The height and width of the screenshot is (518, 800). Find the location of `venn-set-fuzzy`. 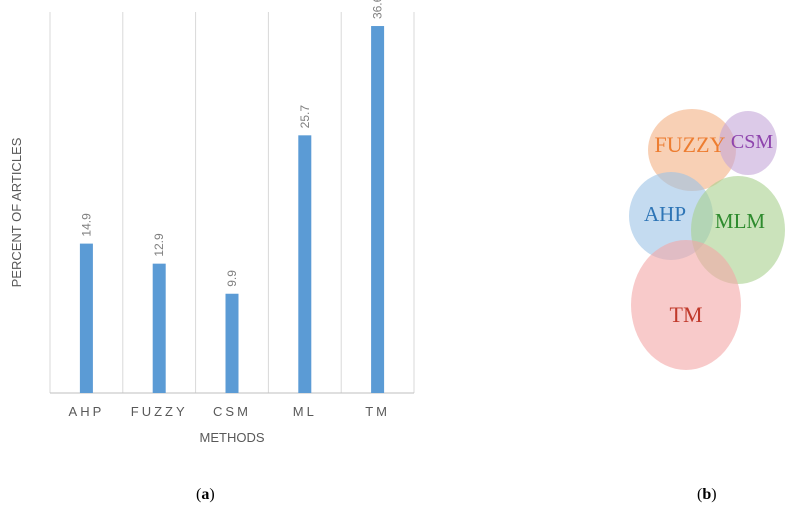

venn-set-fuzzy is located at coordinates (692, 150).